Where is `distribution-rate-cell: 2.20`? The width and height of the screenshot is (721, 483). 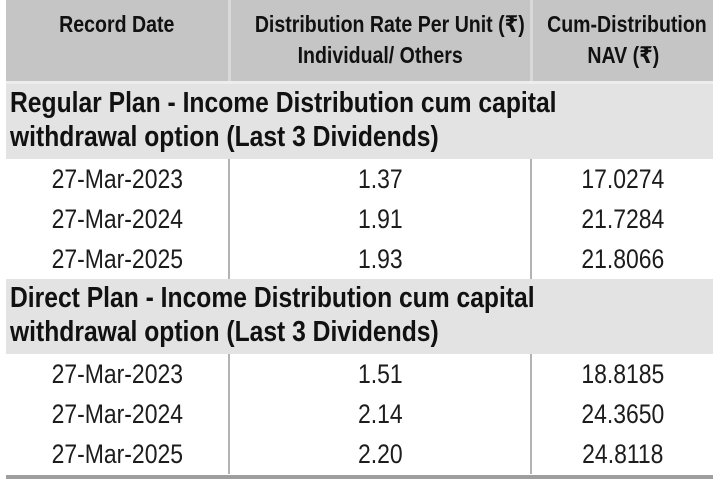 distribution-rate-cell: 2.20 is located at coordinates (379, 454).